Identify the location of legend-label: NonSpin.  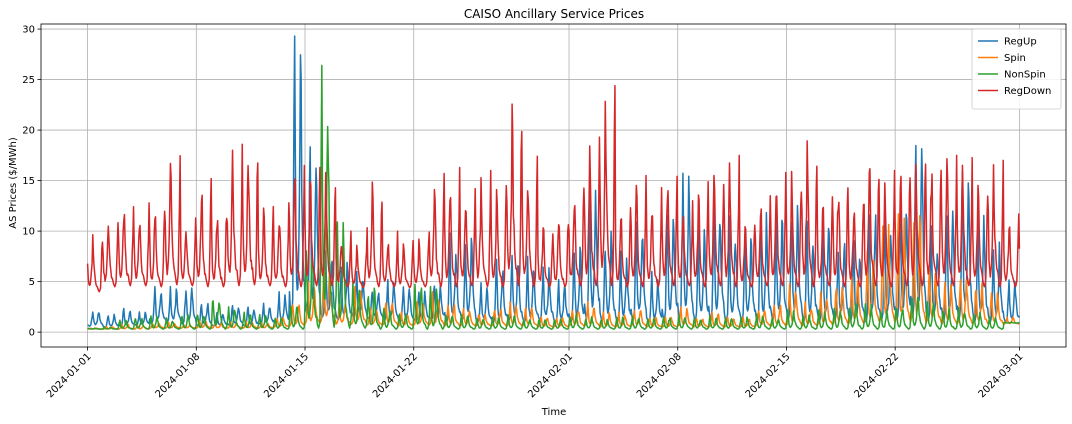
(1025, 75).